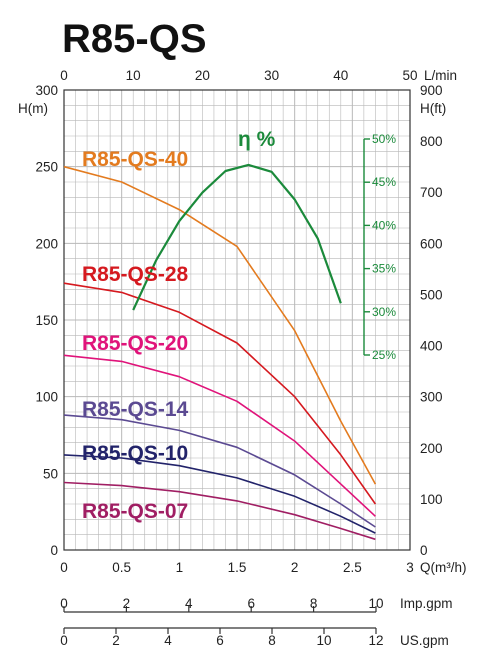 The image size is (500, 662). I want to click on series-label-r85-qs-28: R85-QS-28, so click(135, 274).